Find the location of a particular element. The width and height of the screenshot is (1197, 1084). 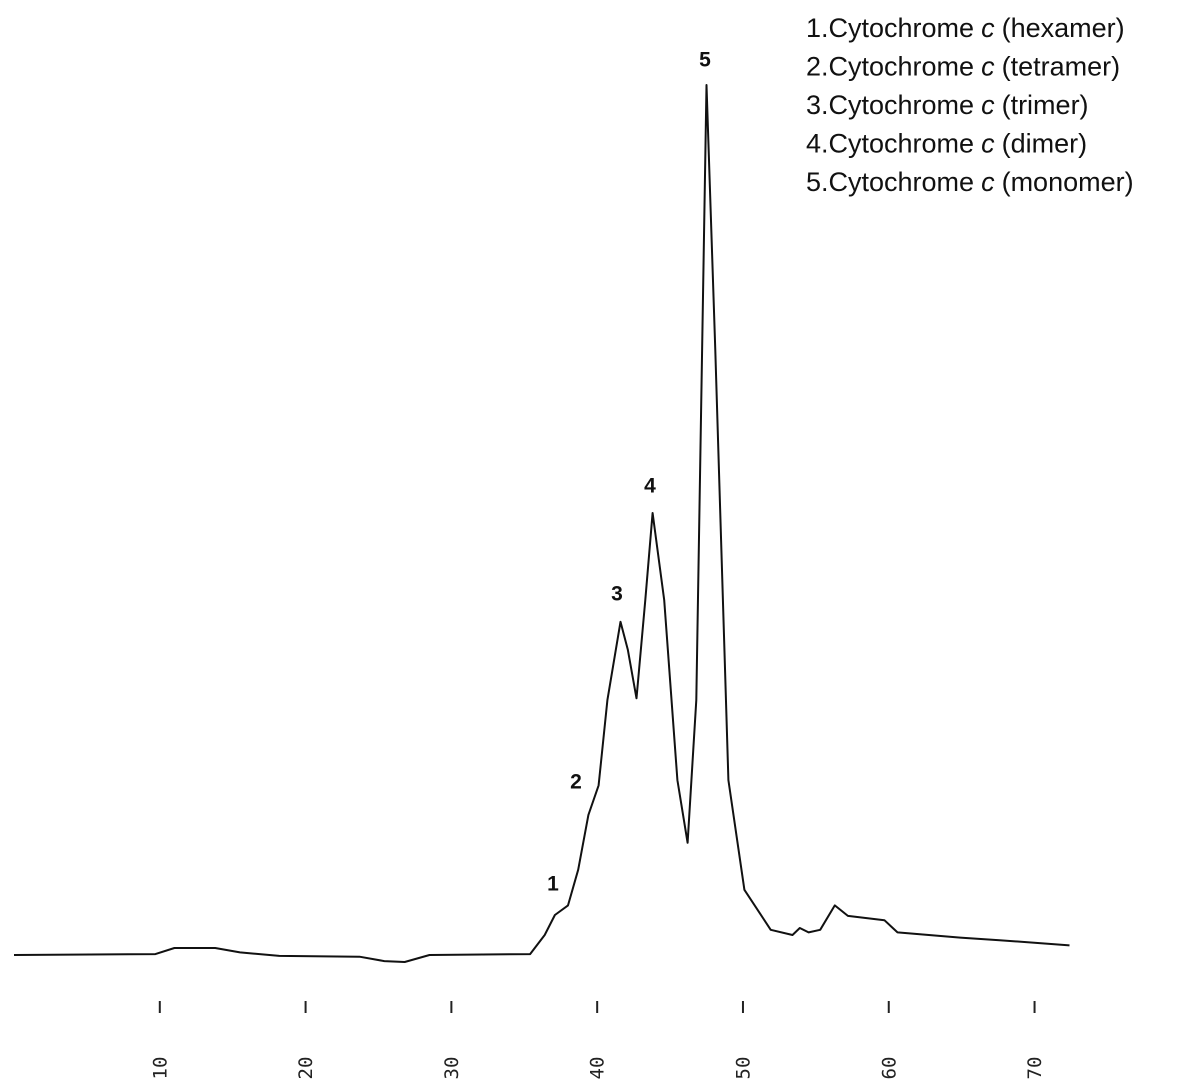

x-tick-label: 70 is located at coordinates (1035, 1068).